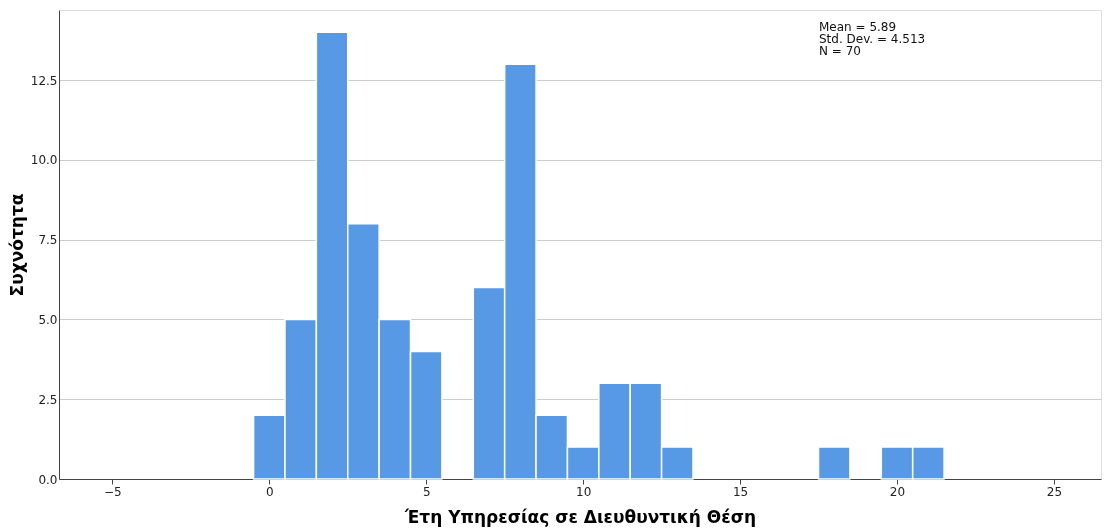  What do you see at coordinates (897, 491) in the screenshot?
I see `x-tick-label: 20` at bounding box center [897, 491].